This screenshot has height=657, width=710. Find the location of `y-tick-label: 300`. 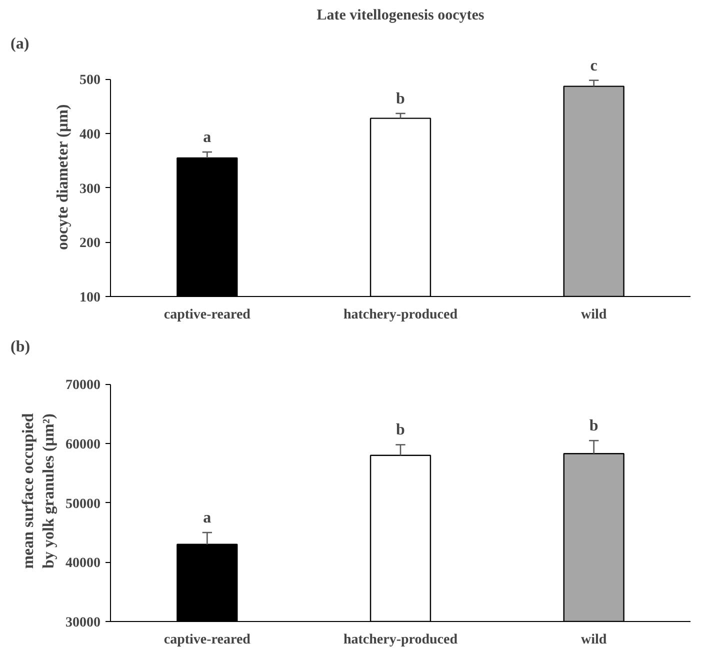

y-tick-label: 300 is located at coordinates (90, 189).